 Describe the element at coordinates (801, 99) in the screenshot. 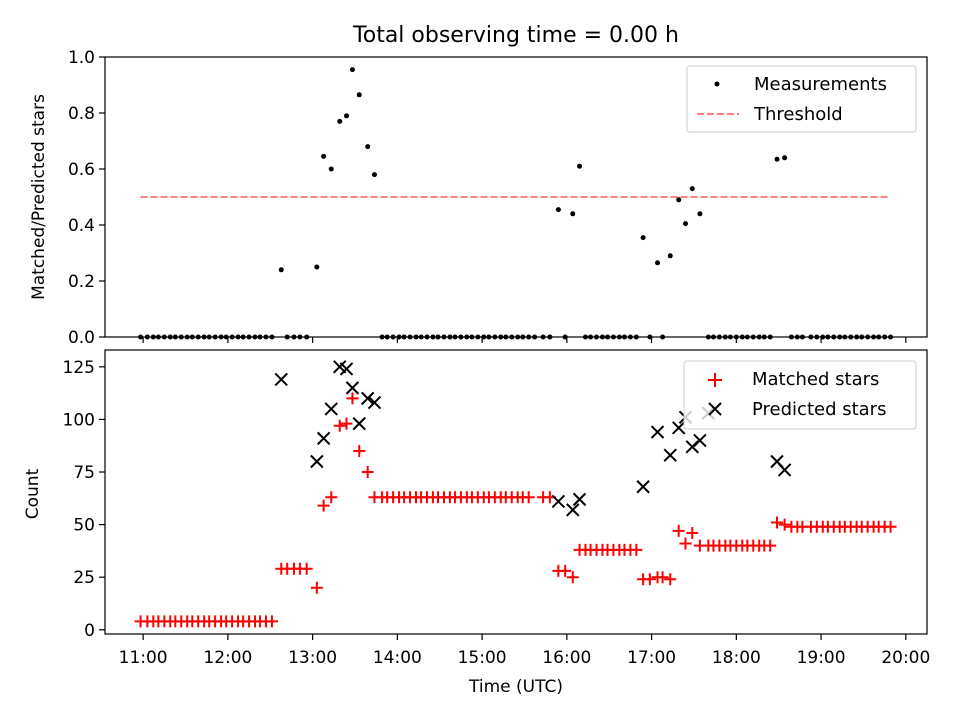

I see `top-legend: Measurements Threshold` at that location.